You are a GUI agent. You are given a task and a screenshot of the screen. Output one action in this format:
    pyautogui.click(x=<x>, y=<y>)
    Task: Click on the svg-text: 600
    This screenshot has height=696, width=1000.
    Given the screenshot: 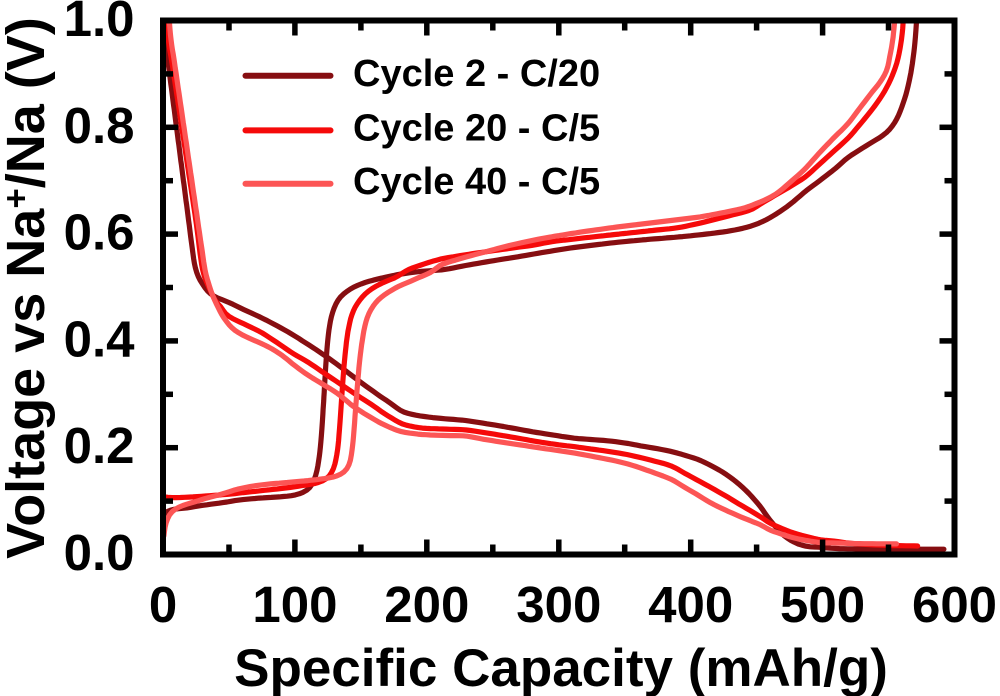 What is the action you would take?
    pyautogui.click(x=954, y=604)
    